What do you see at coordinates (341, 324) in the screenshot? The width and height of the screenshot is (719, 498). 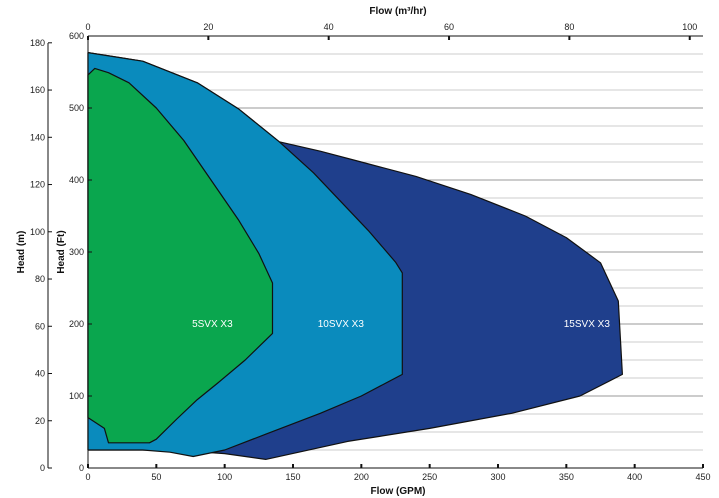 I see `region-label: 10SVX X3` at bounding box center [341, 324].